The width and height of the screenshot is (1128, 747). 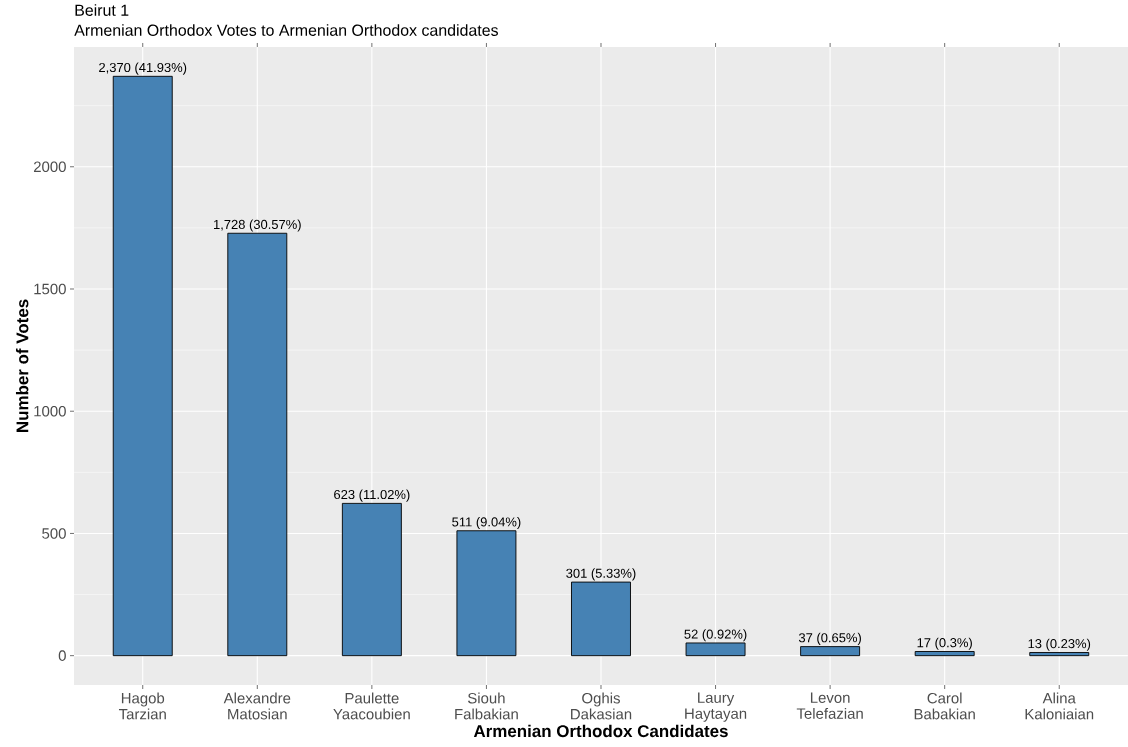 What do you see at coordinates (716, 707) in the screenshot?
I see `x-tick-label: Laury Haytayan` at bounding box center [716, 707].